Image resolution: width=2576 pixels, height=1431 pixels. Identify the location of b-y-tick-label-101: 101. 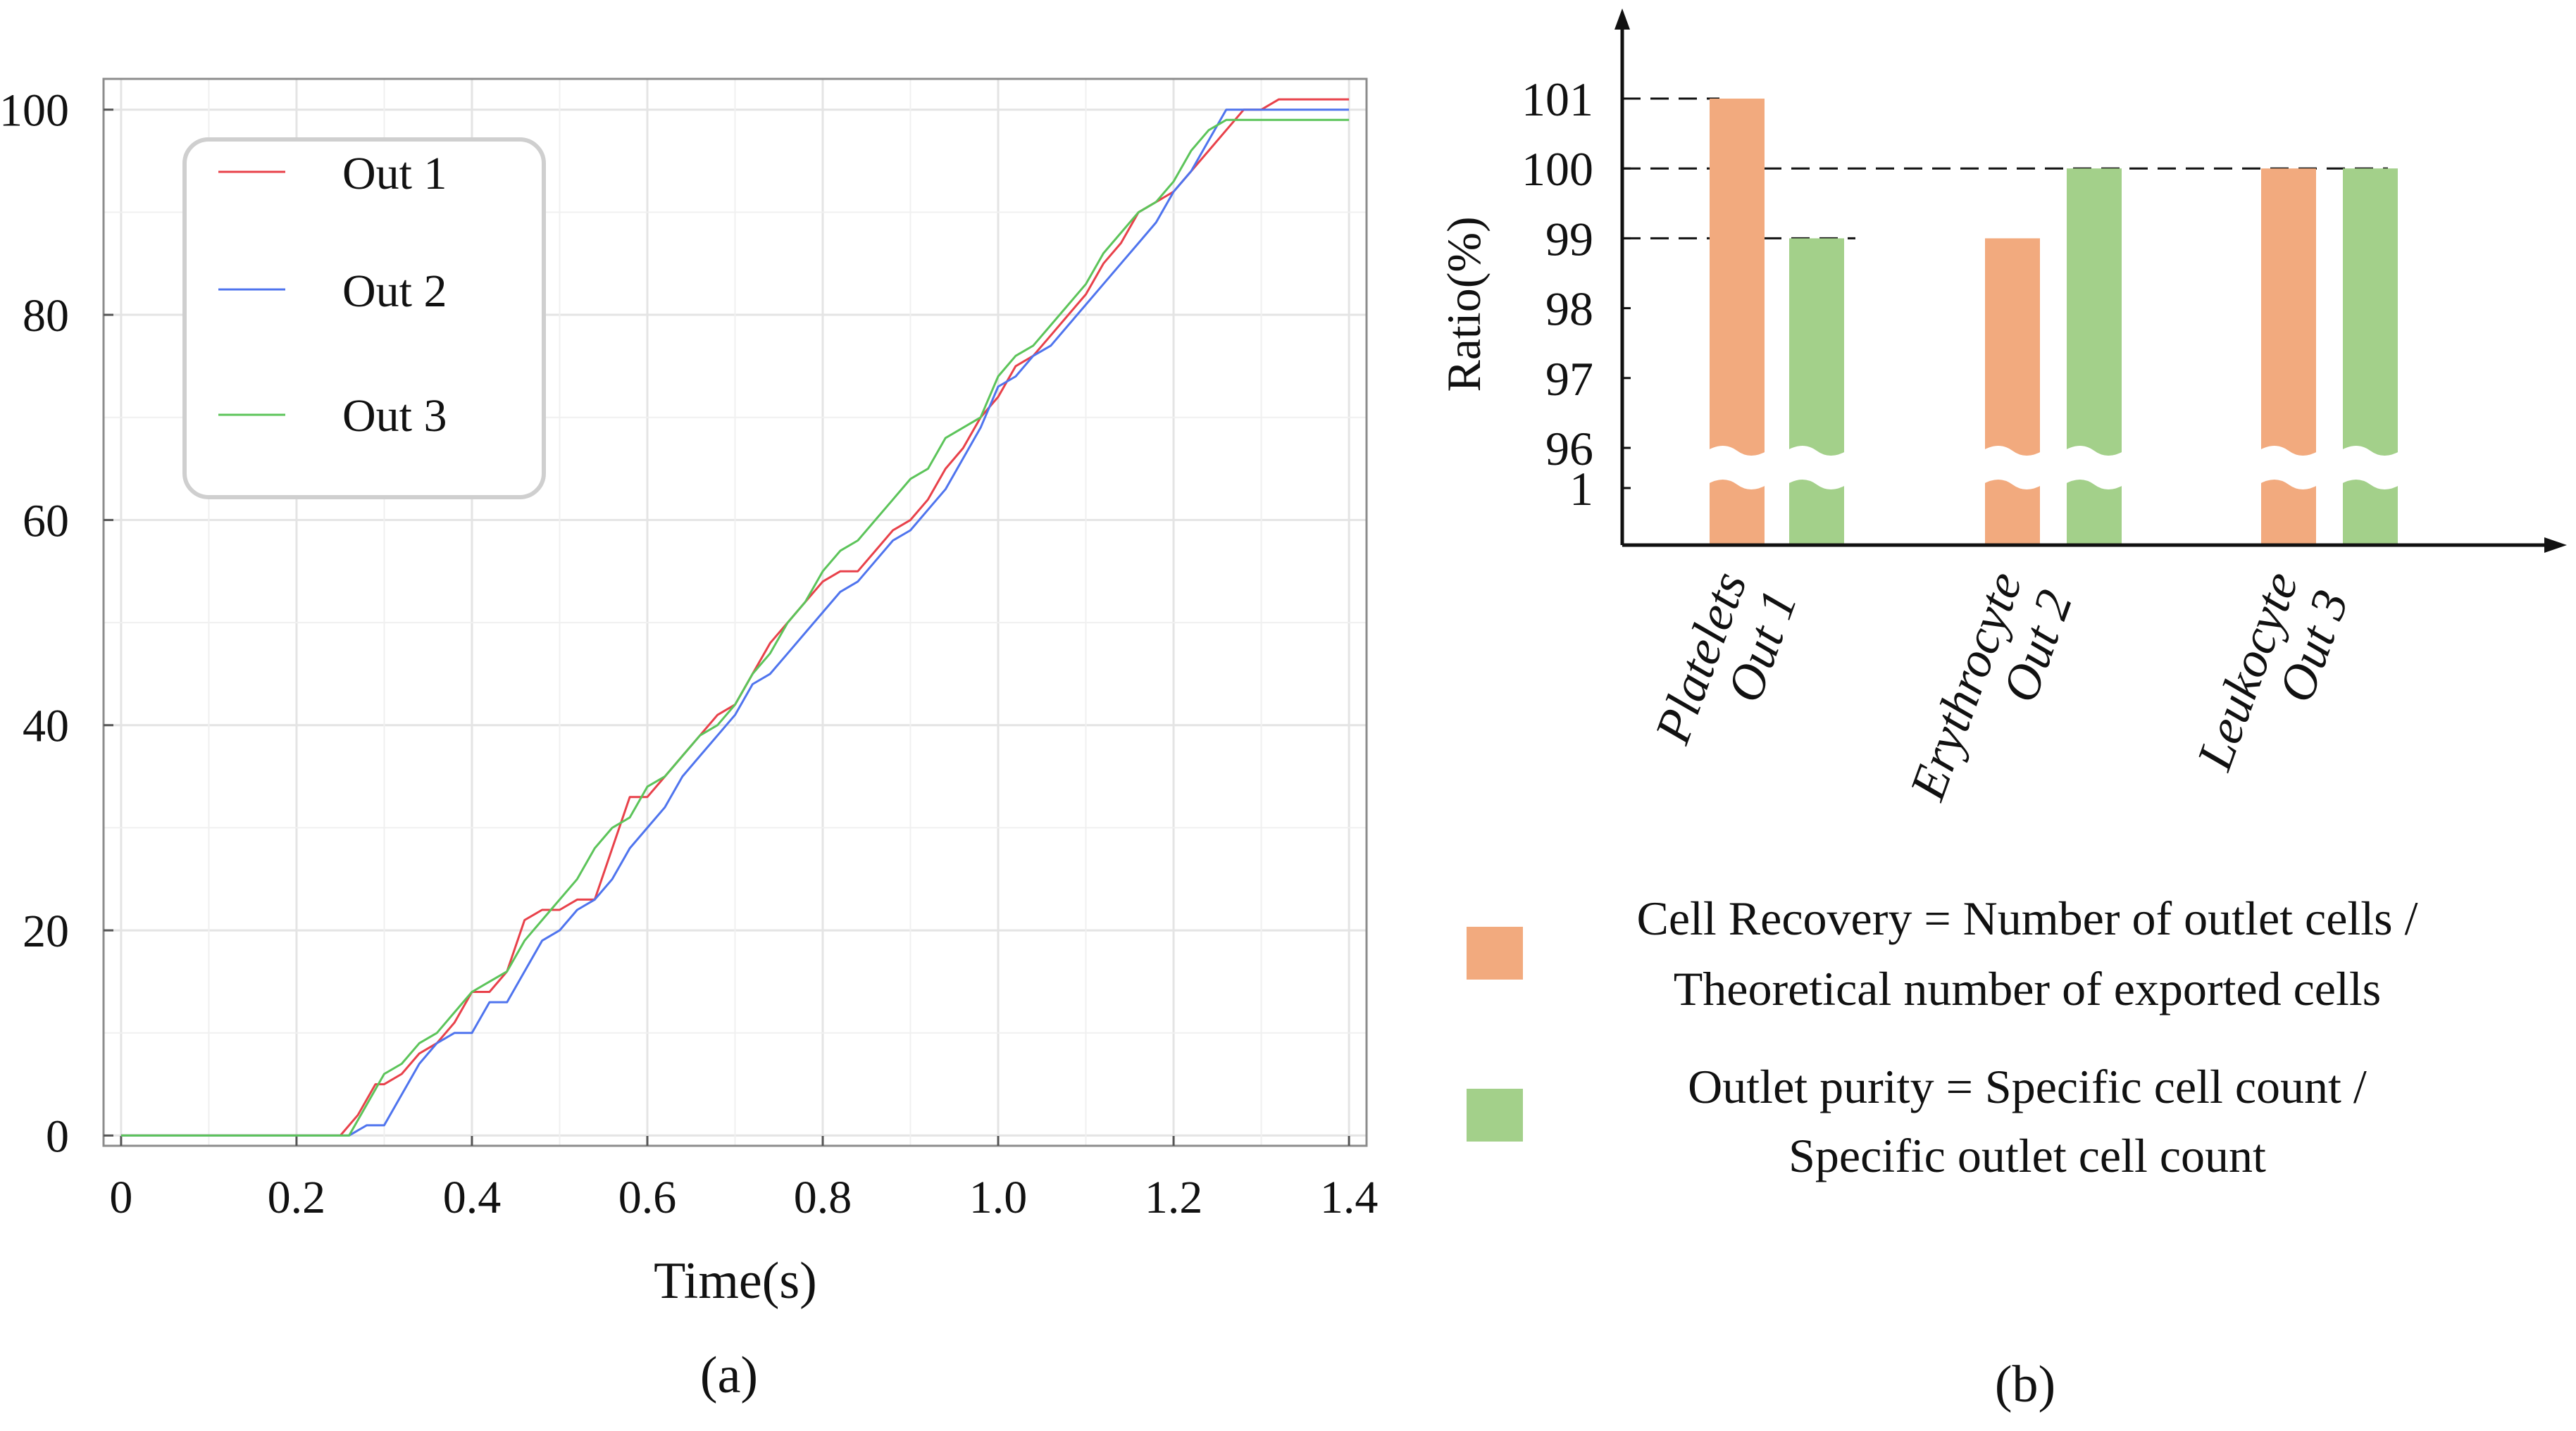
(1557, 99).